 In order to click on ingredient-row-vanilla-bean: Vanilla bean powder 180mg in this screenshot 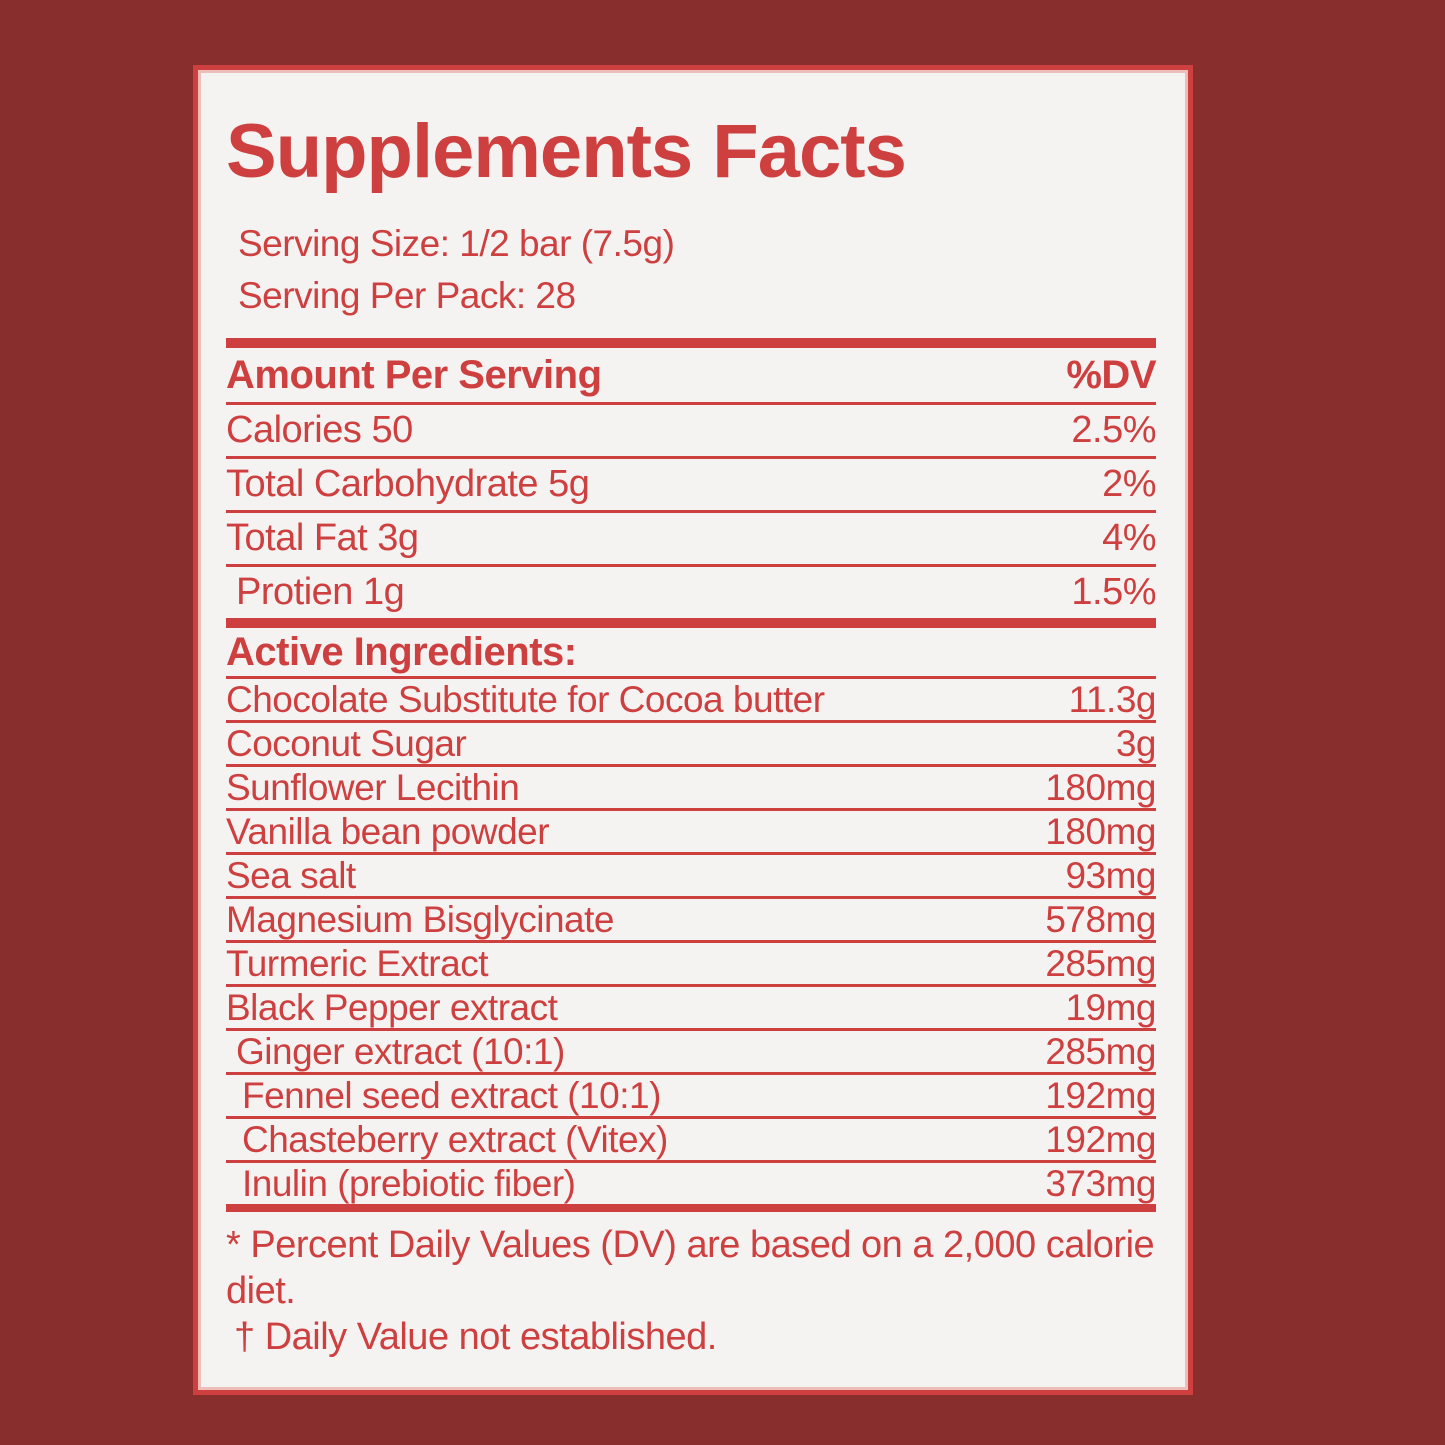, I will do `click(691, 833)`.